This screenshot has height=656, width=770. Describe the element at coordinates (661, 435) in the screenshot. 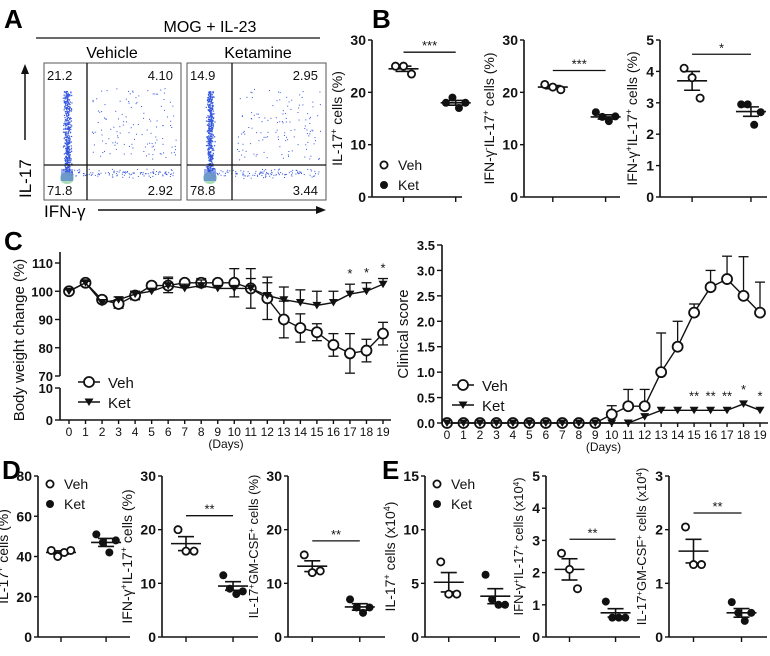

I see `x-tick-label: 13` at that location.